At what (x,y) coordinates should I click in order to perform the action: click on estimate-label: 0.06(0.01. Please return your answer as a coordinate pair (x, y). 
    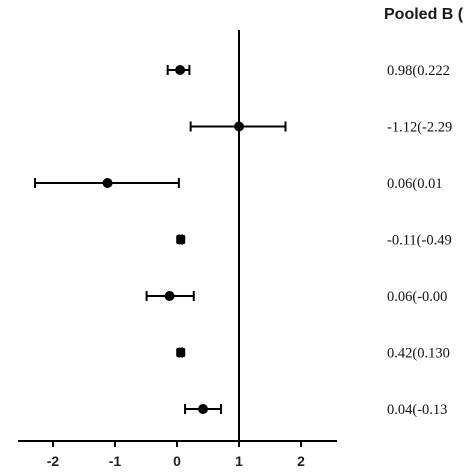
    Looking at the image, I should click on (415, 184).